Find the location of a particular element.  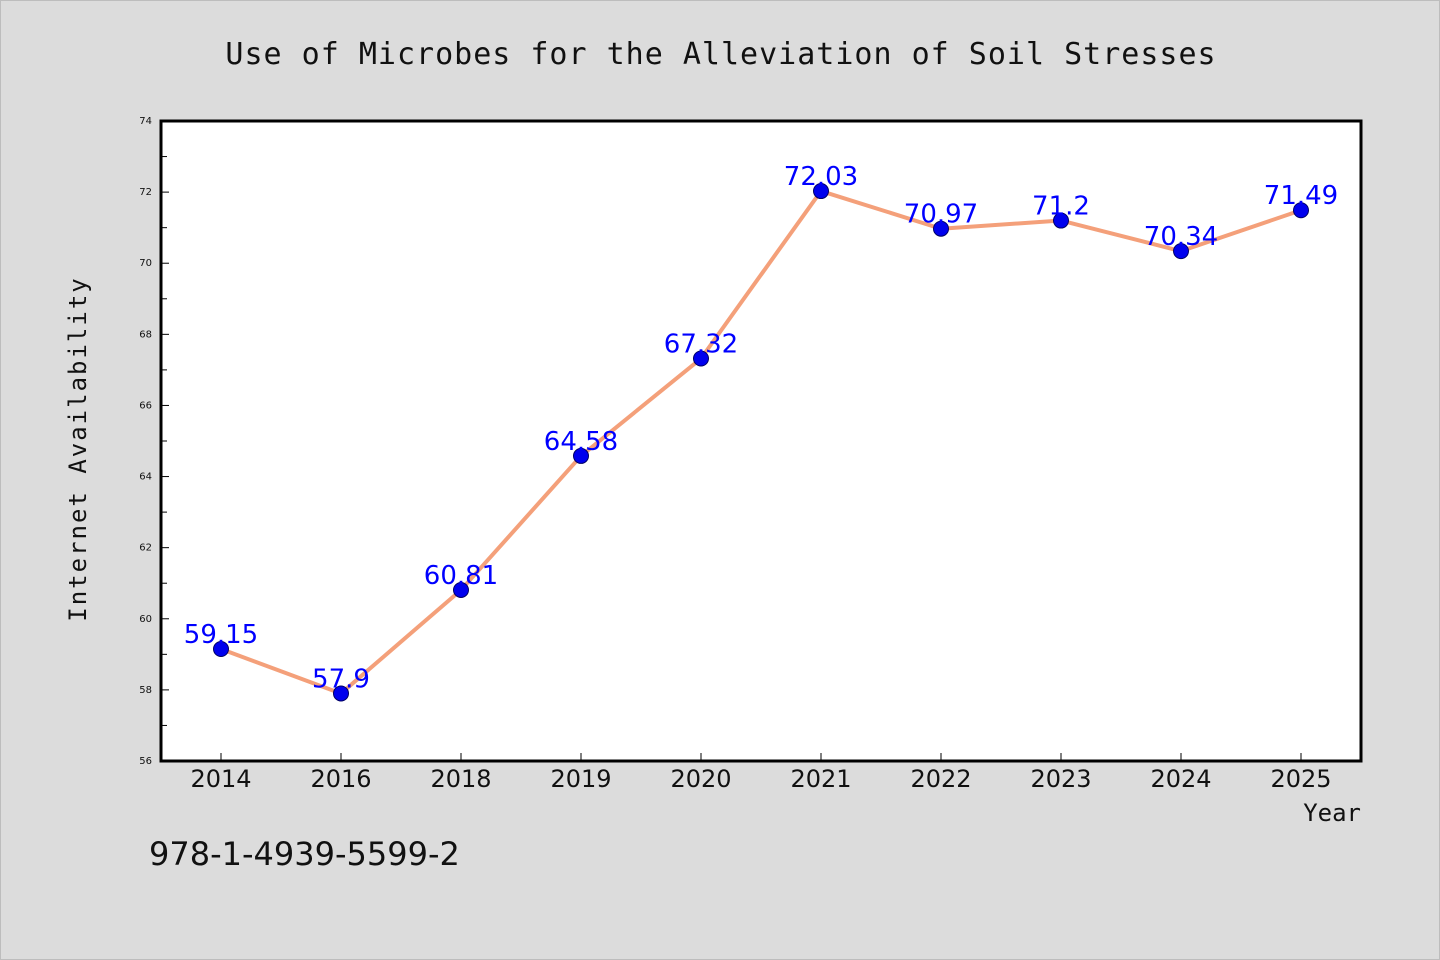

x-tick-label: 2018 is located at coordinates (460, 779).